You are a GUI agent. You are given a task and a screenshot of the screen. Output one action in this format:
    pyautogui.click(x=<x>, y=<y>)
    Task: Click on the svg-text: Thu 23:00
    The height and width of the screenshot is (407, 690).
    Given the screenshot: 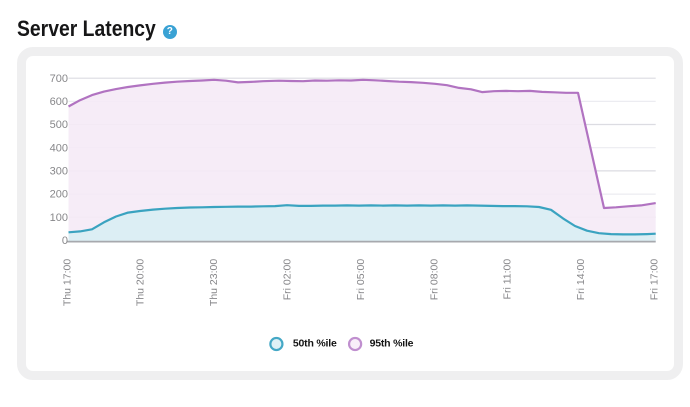 What is the action you would take?
    pyautogui.click(x=214, y=282)
    